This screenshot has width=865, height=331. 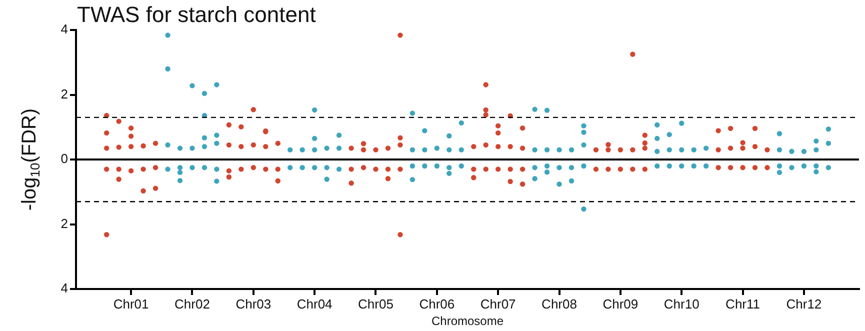 I want to click on x-tick-label: Chr03, so click(x=254, y=304).